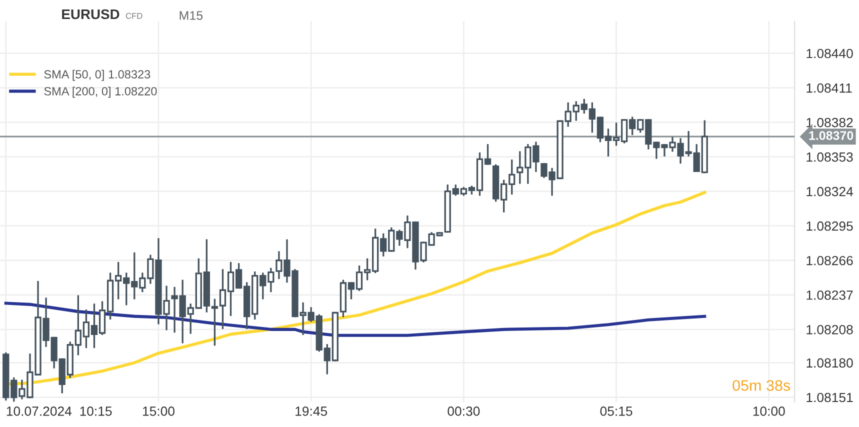 The height and width of the screenshot is (427, 859). Describe the element at coordinates (100, 92) in the screenshot. I see `legend-label: SMA [200, 0] 1.08220` at that location.